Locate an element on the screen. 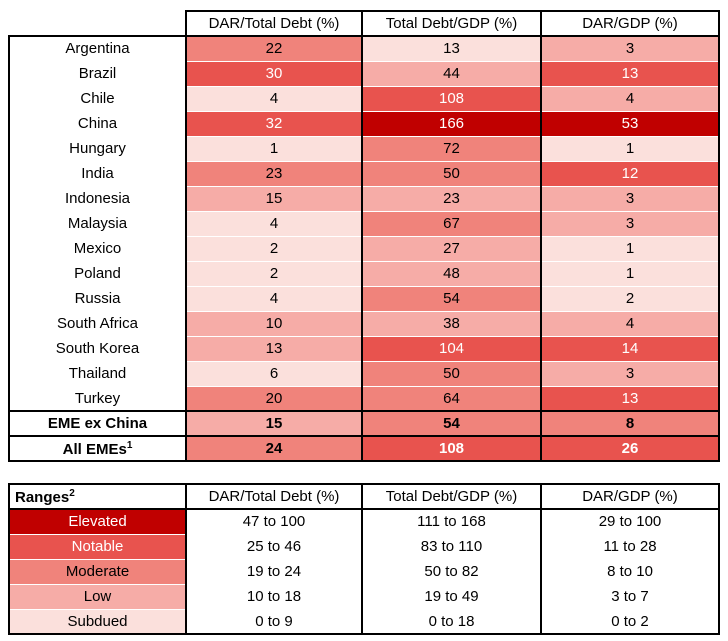 This screenshot has width=728, height=641. table-row: China 32 166 53 is located at coordinates (364, 123).